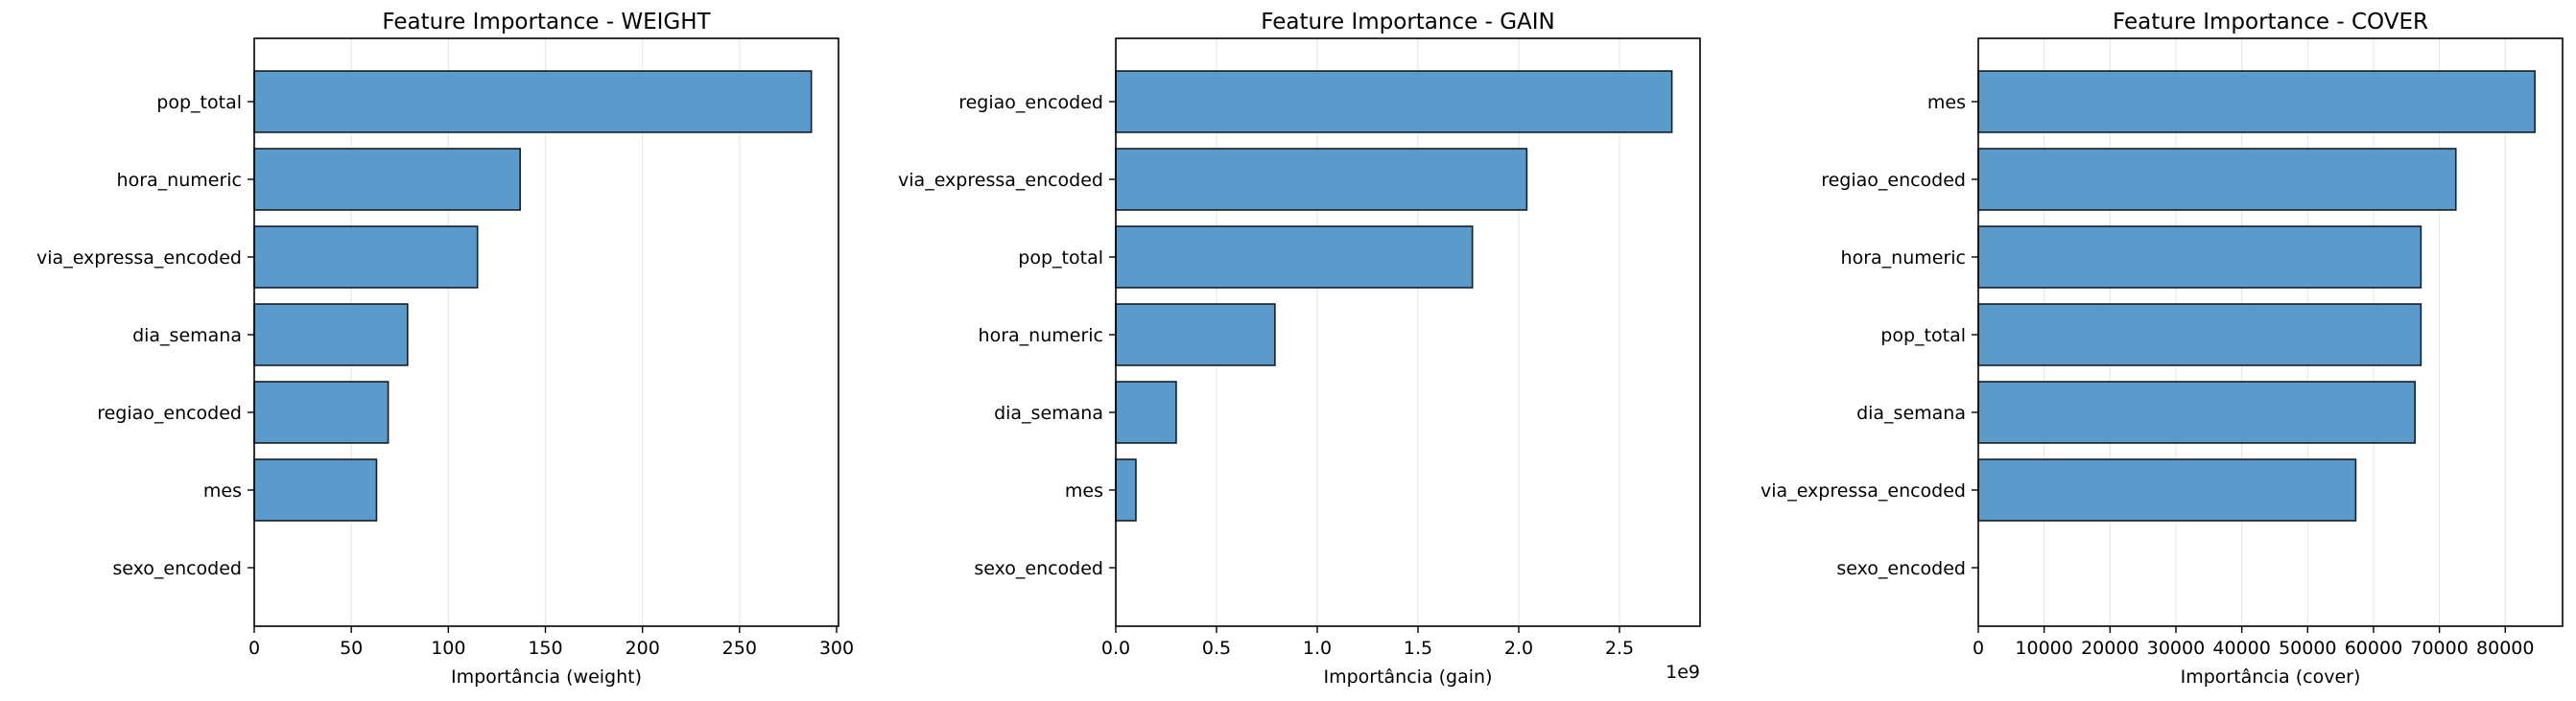 The height and width of the screenshot is (701, 2576). What do you see at coordinates (740, 648) in the screenshot?
I see `x-tick-label: 250` at bounding box center [740, 648].